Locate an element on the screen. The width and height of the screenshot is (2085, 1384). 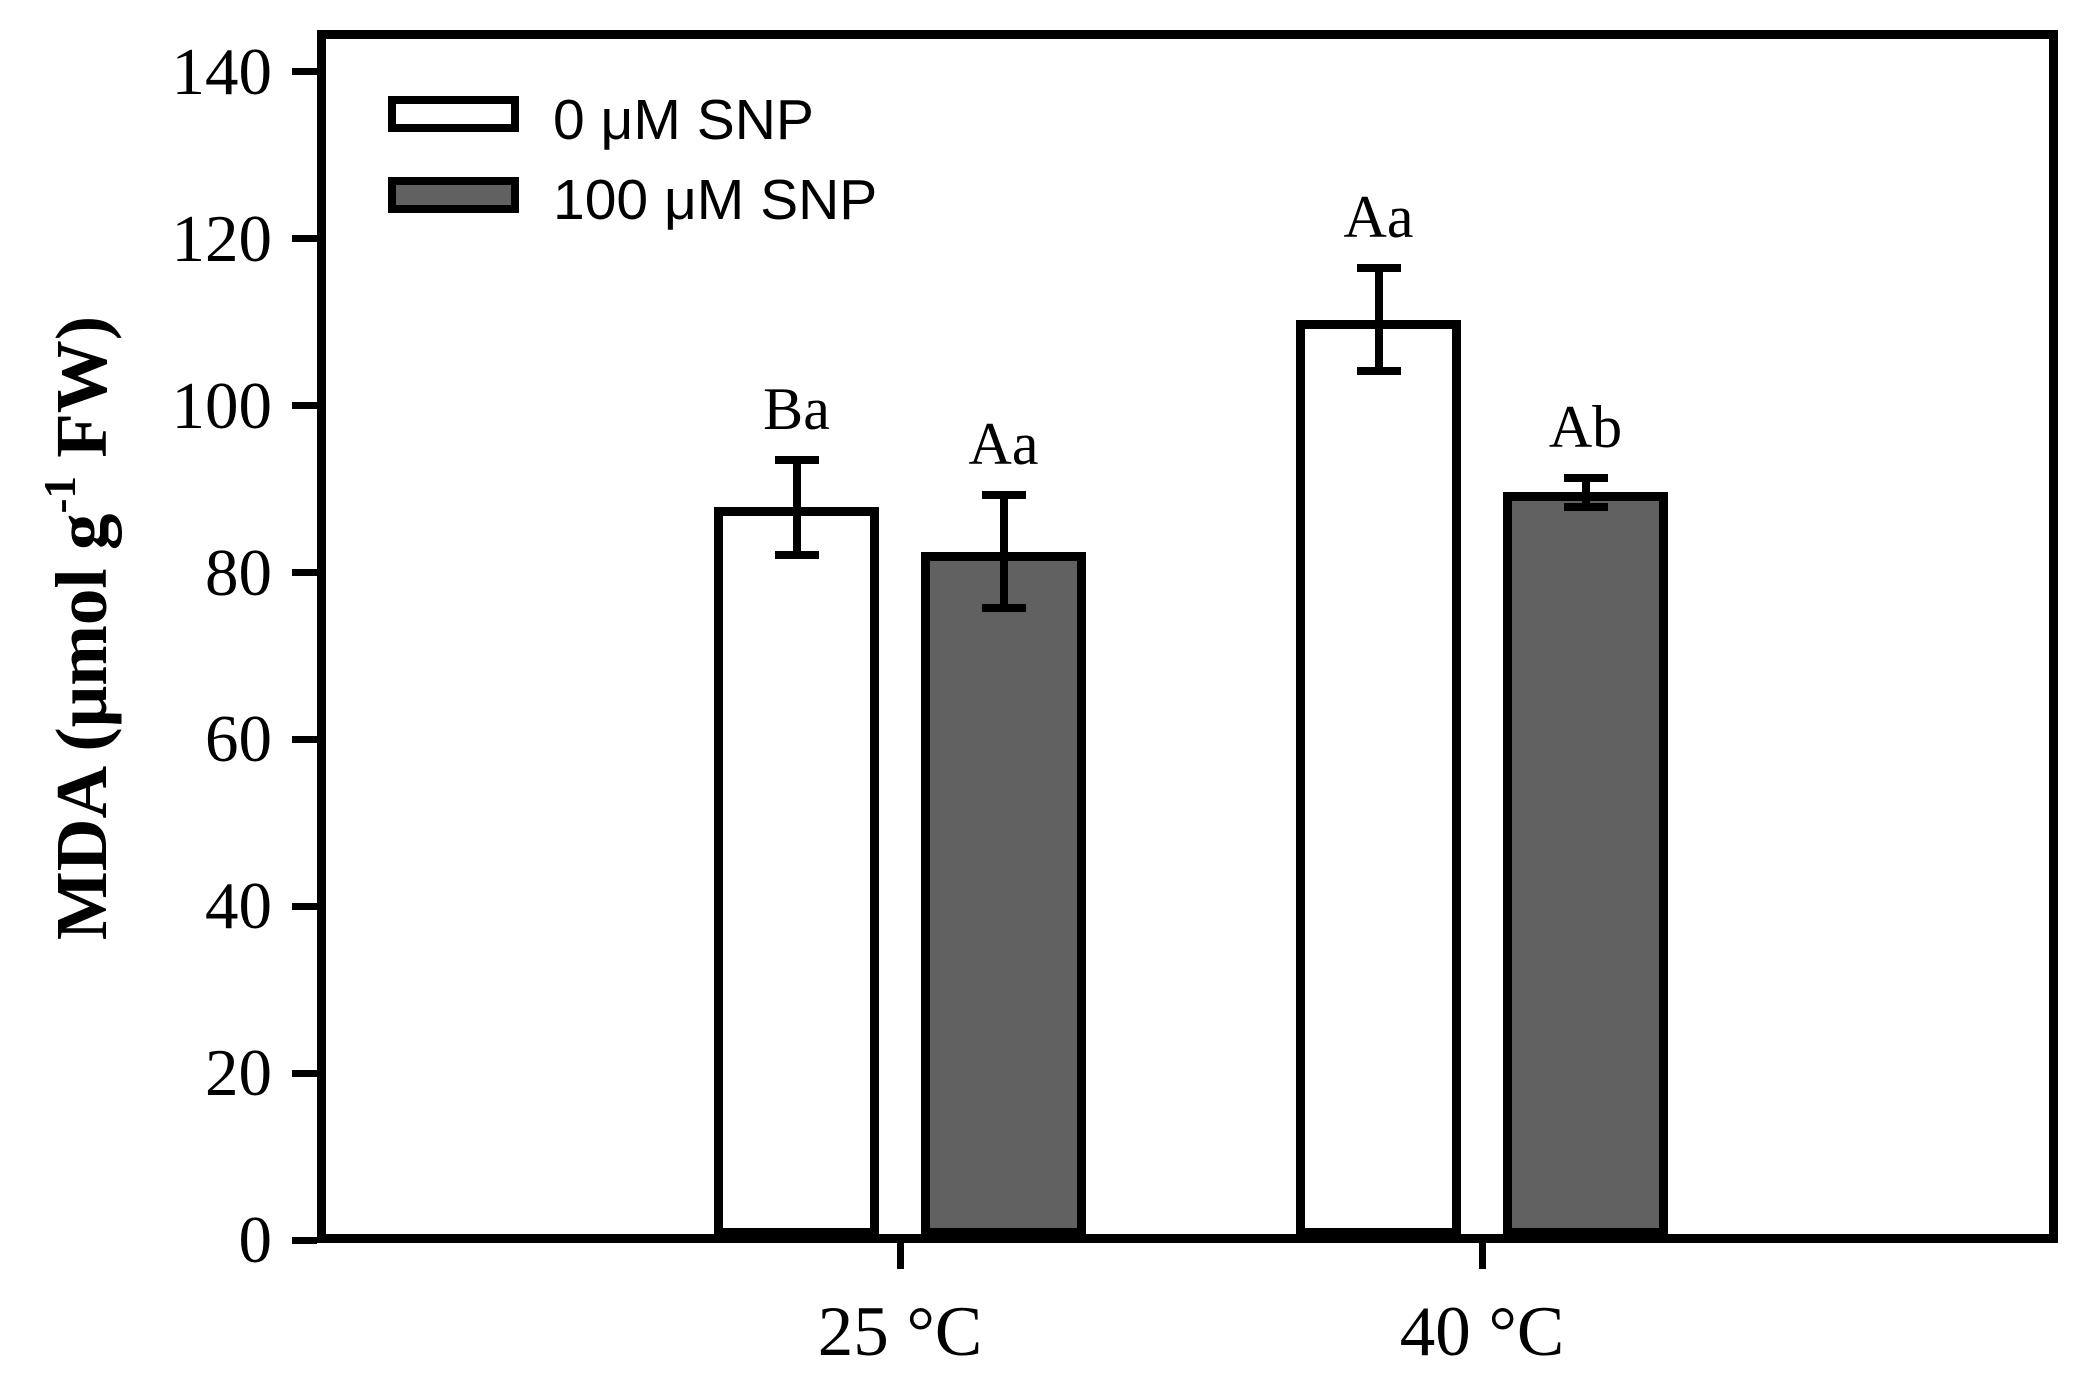
y-tick-label: 60 is located at coordinates (238, 739).